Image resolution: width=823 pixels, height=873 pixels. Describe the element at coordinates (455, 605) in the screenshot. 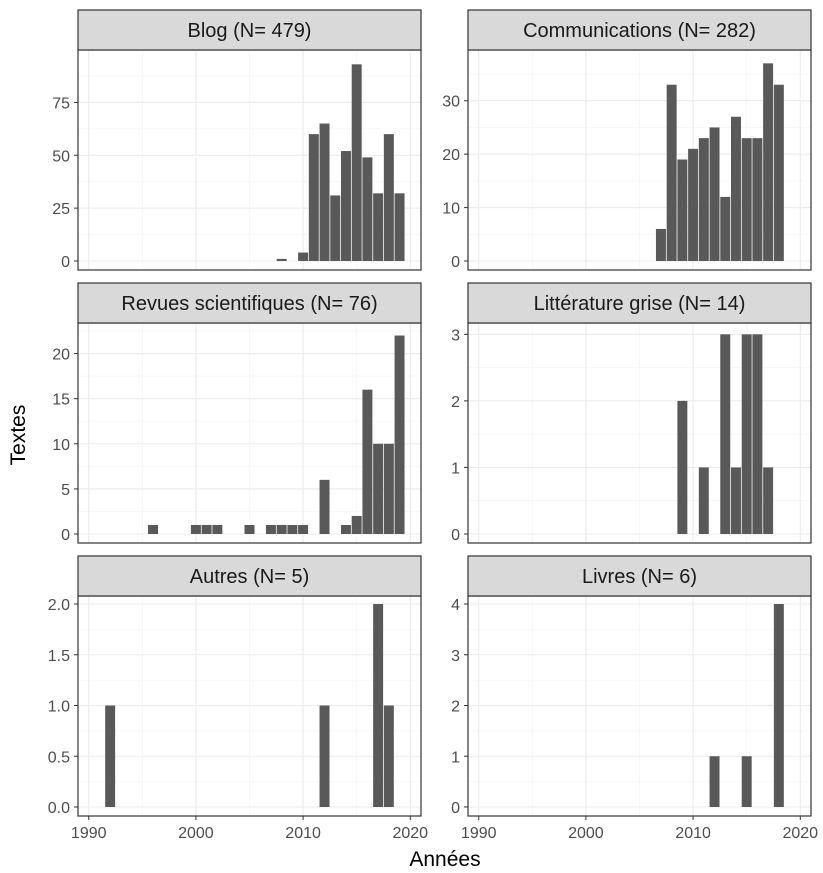

I see `y-tick-label: 4` at that location.